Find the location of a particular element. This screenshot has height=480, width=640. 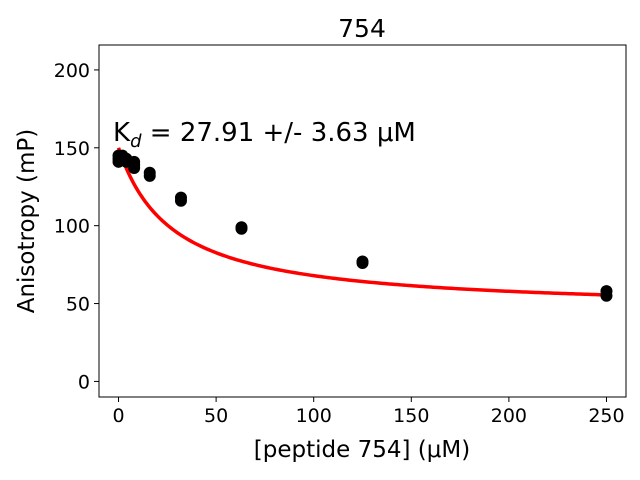

y-tick-label: 200 is located at coordinates (72, 71).